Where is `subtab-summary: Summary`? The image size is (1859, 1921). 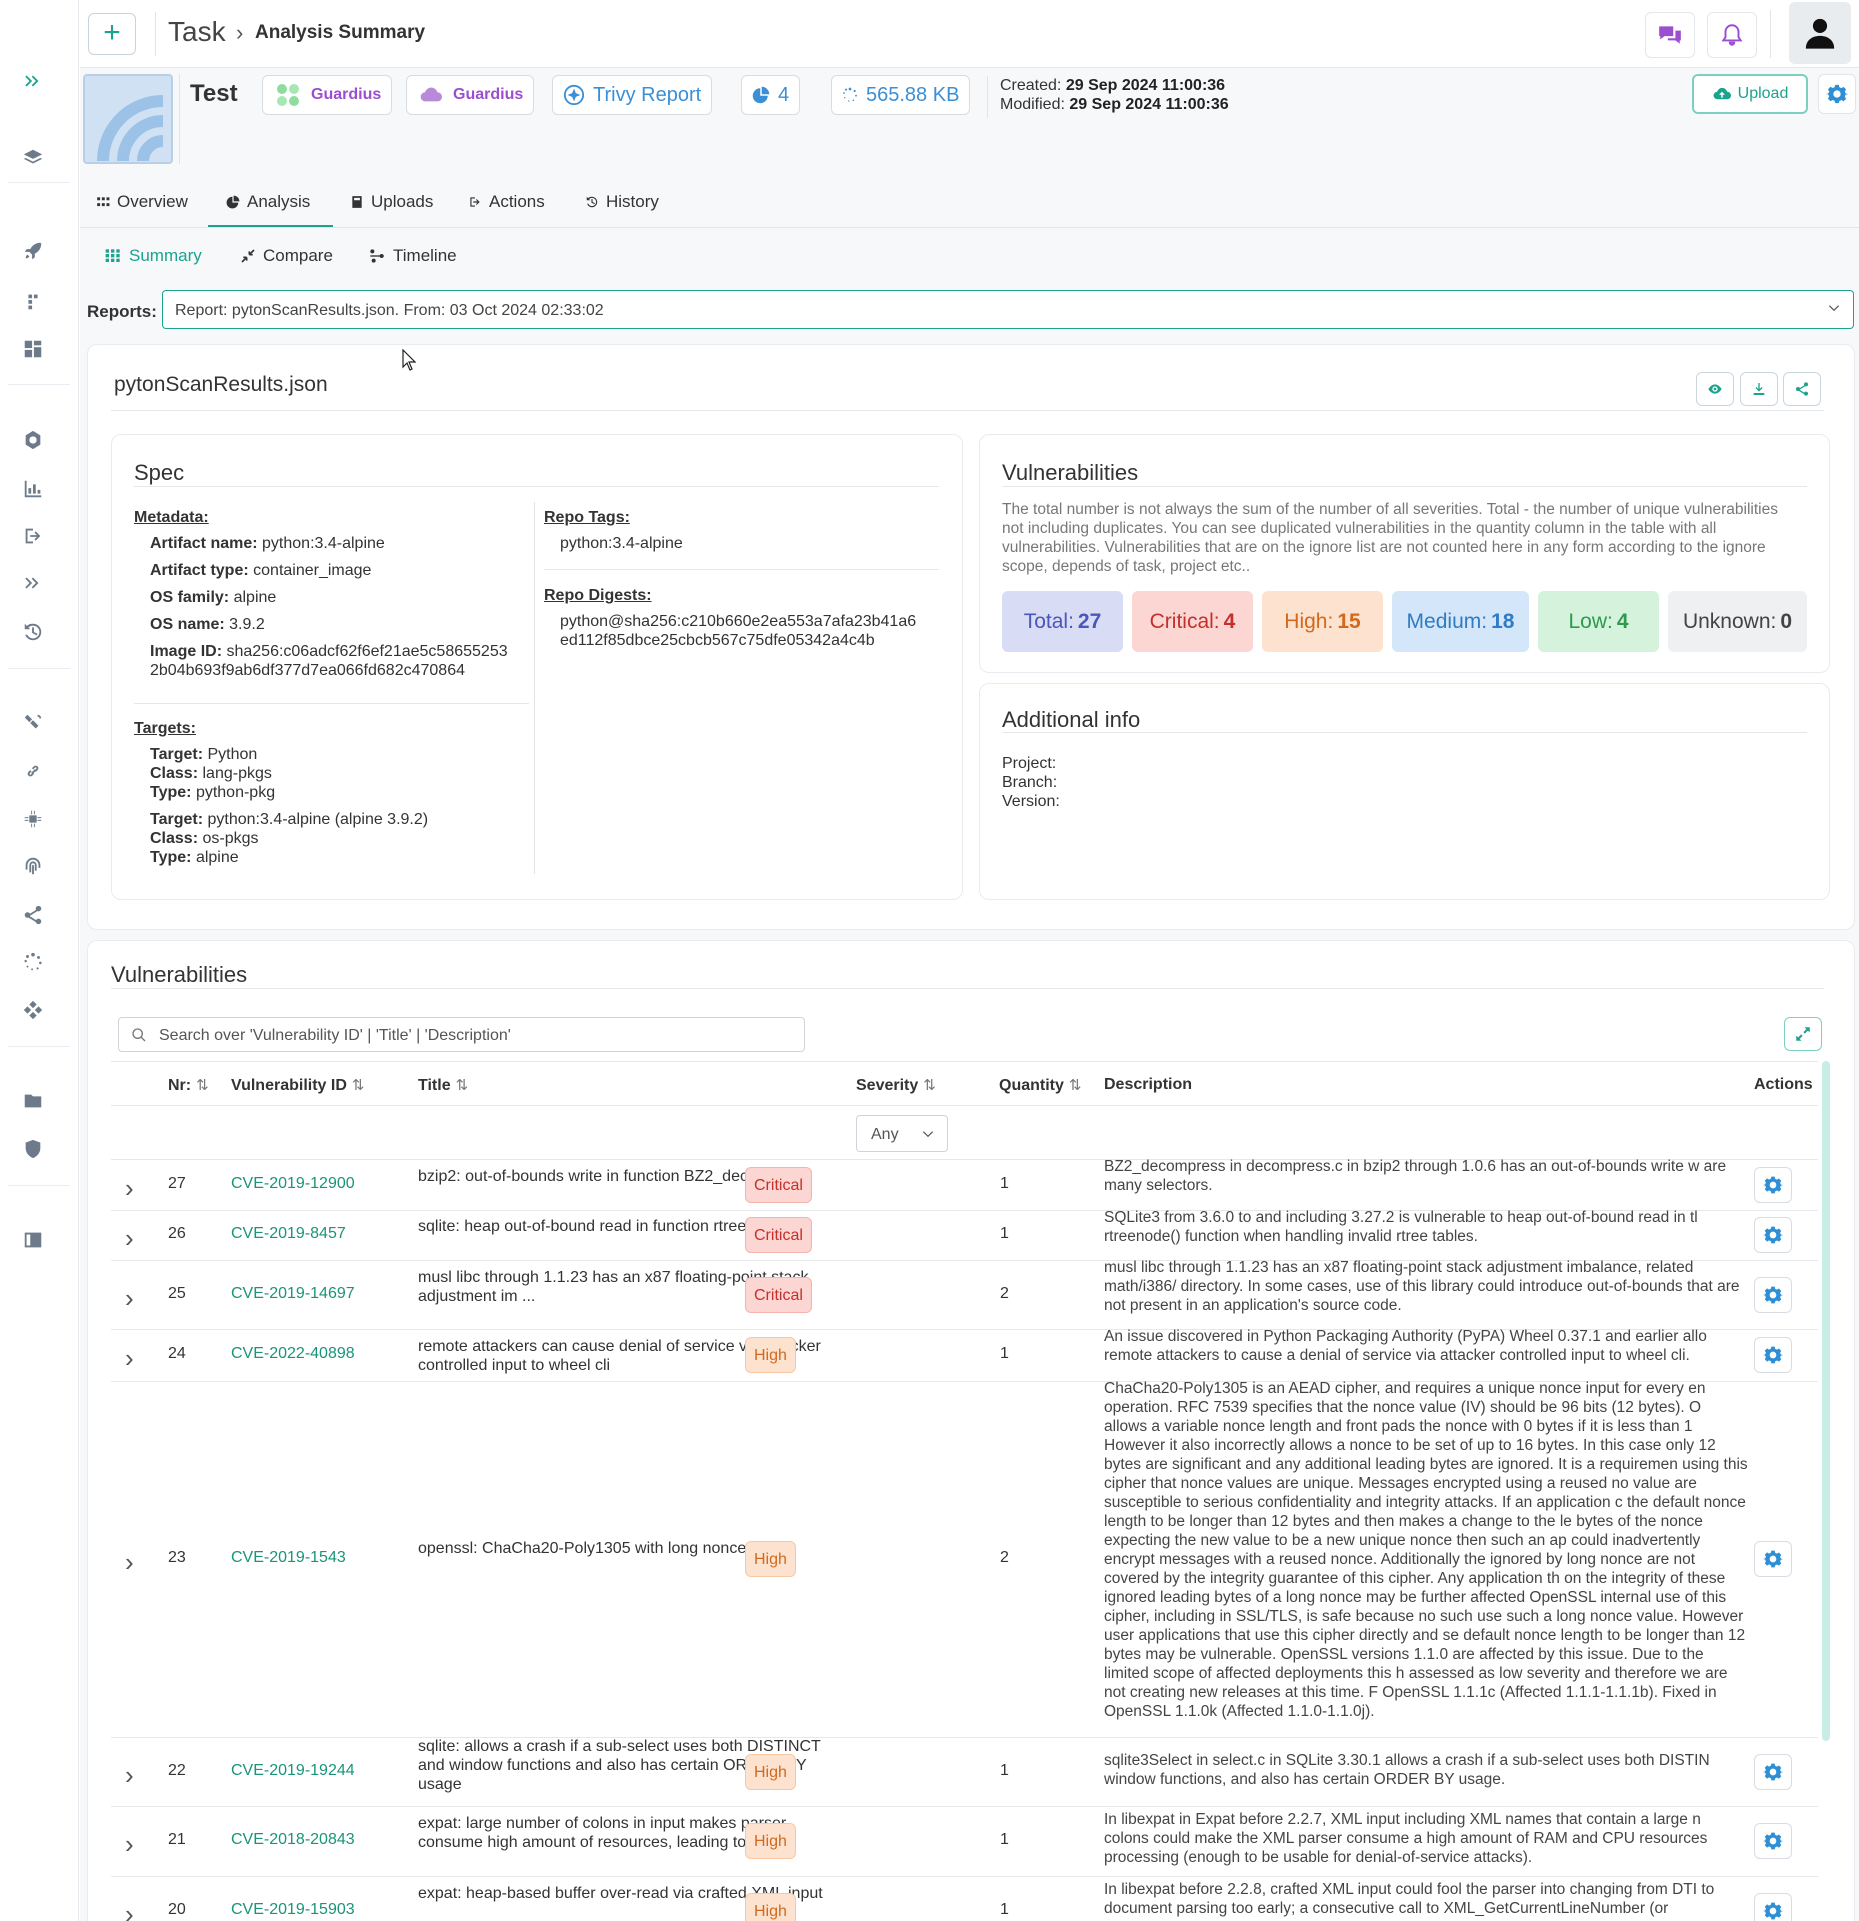 subtab-summary: Summary is located at coordinates (153, 256).